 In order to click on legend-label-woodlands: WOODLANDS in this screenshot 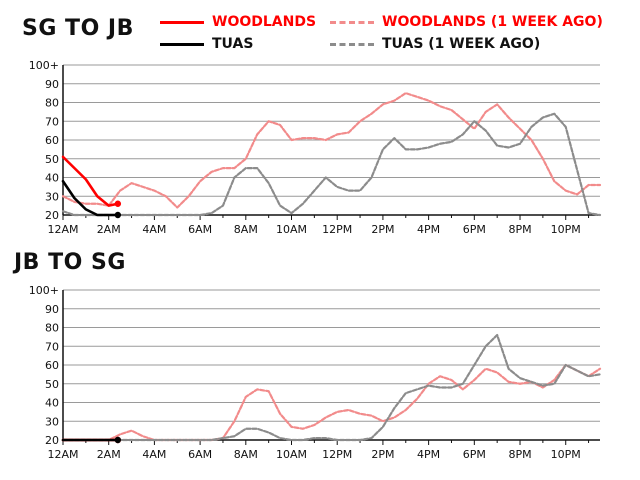, I will do `click(264, 22)`.